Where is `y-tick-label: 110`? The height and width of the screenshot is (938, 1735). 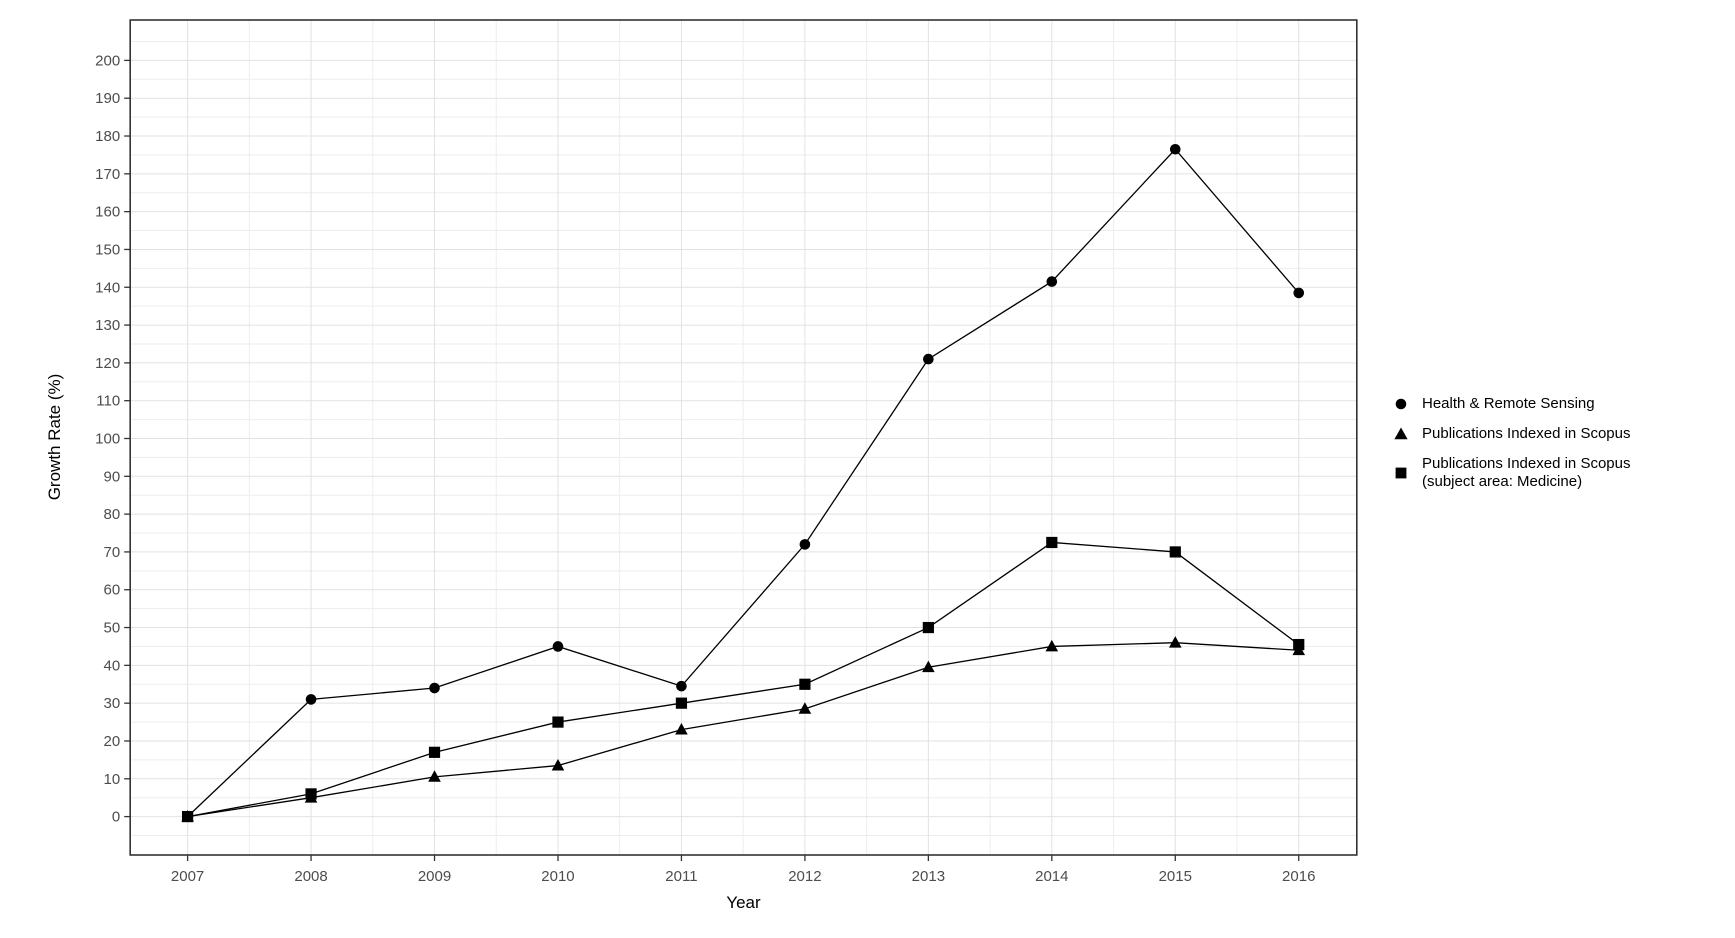
y-tick-label: 110 is located at coordinates (108, 401).